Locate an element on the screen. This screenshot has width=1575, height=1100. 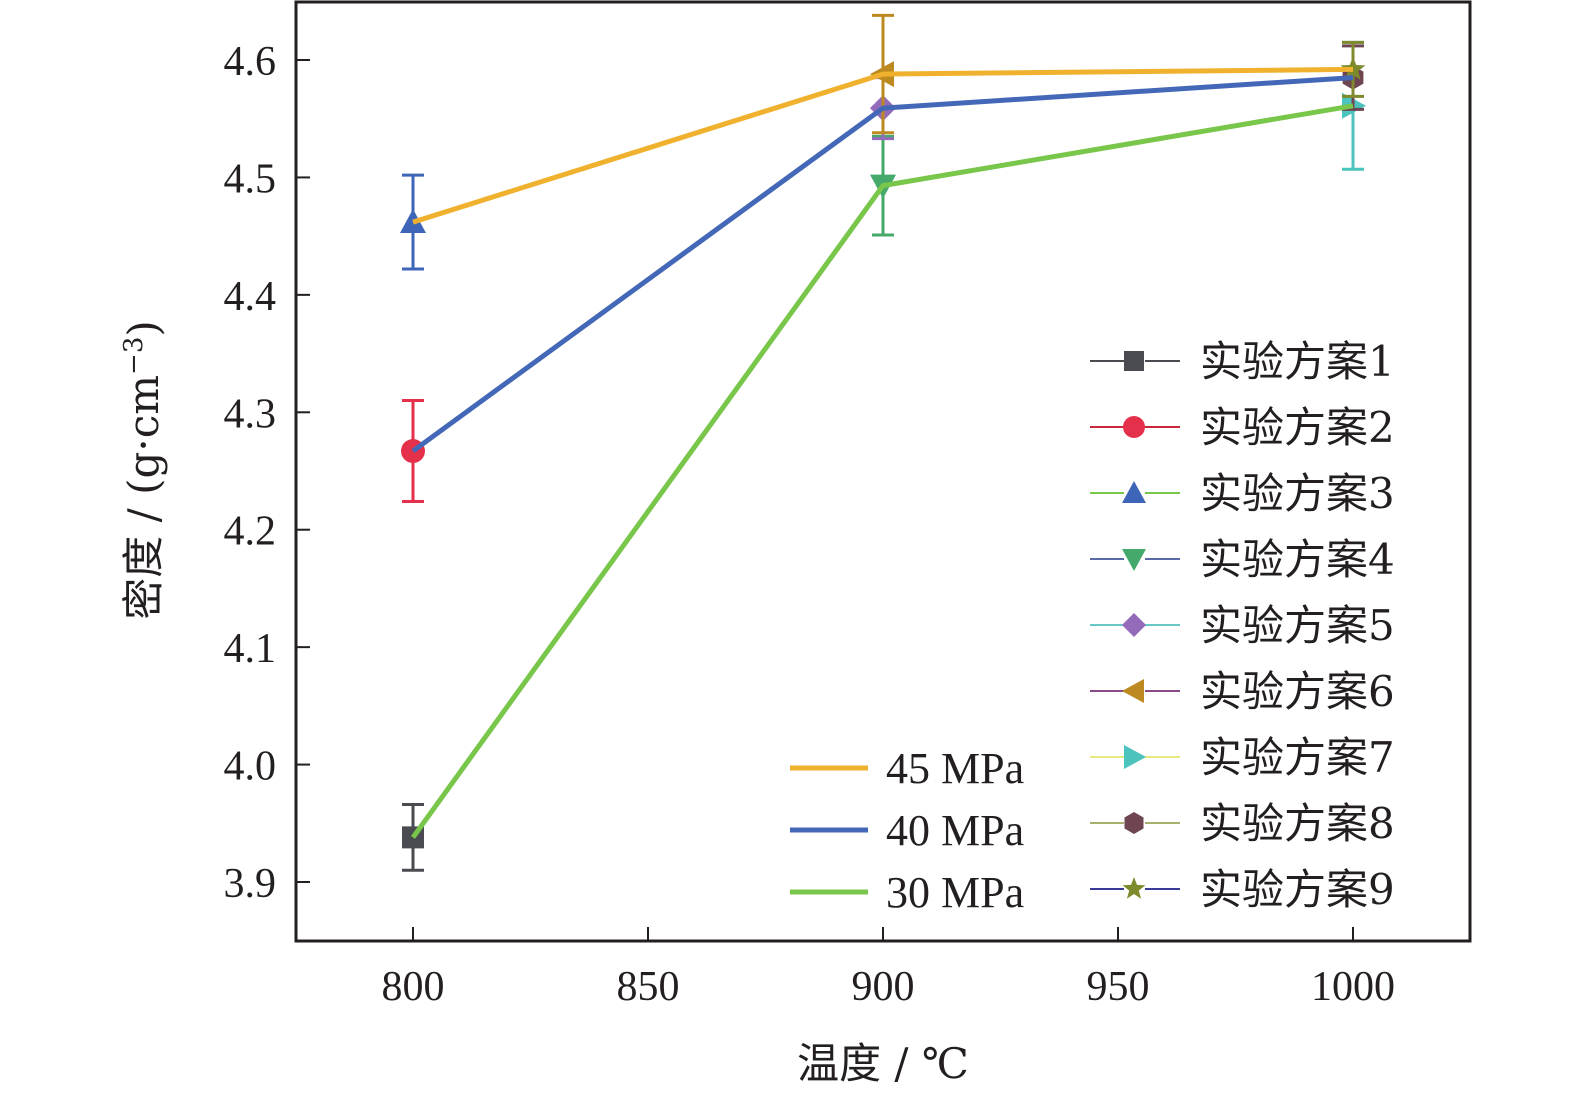
x-tick-label: 950 is located at coordinates (1118, 987).